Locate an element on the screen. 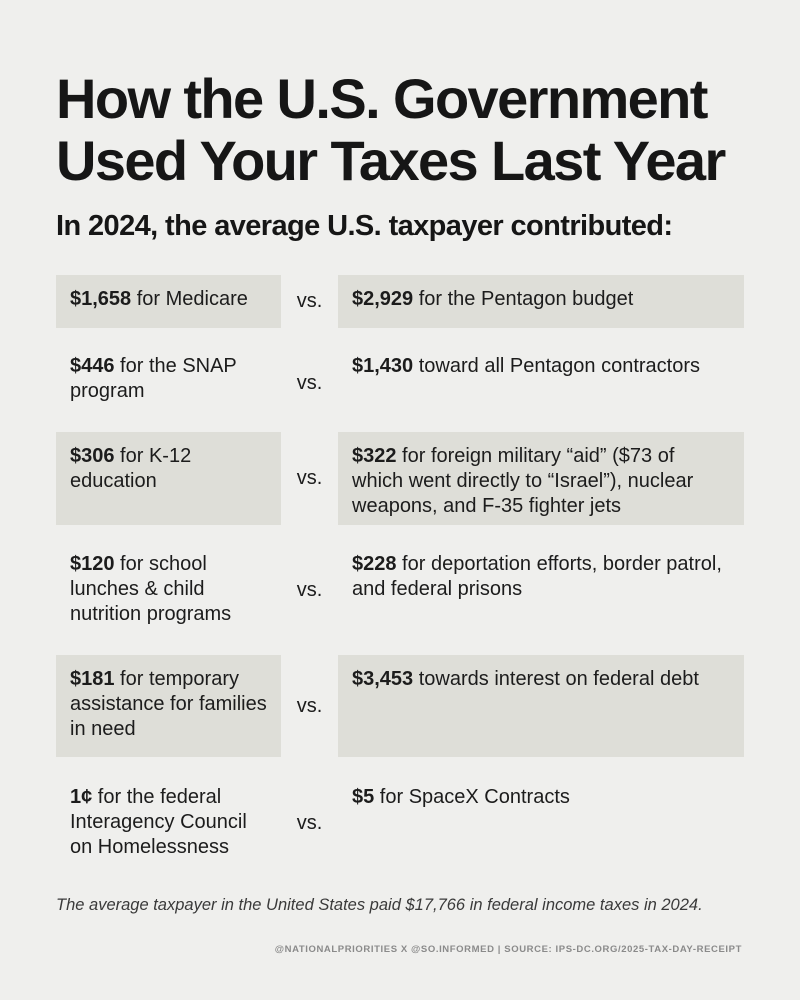 This screenshot has width=800, height=1000. right-description: towards interest on federal debt is located at coordinates (556, 679).